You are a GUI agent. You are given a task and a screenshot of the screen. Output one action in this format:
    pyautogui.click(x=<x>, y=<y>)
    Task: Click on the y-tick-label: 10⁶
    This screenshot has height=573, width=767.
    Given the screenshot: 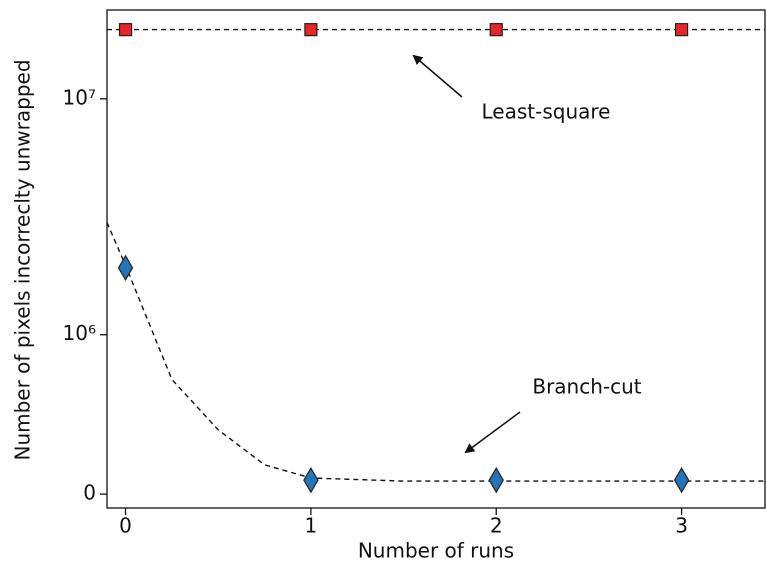 What is the action you would take?
    pyautogui.click(x=79, y=333)
    